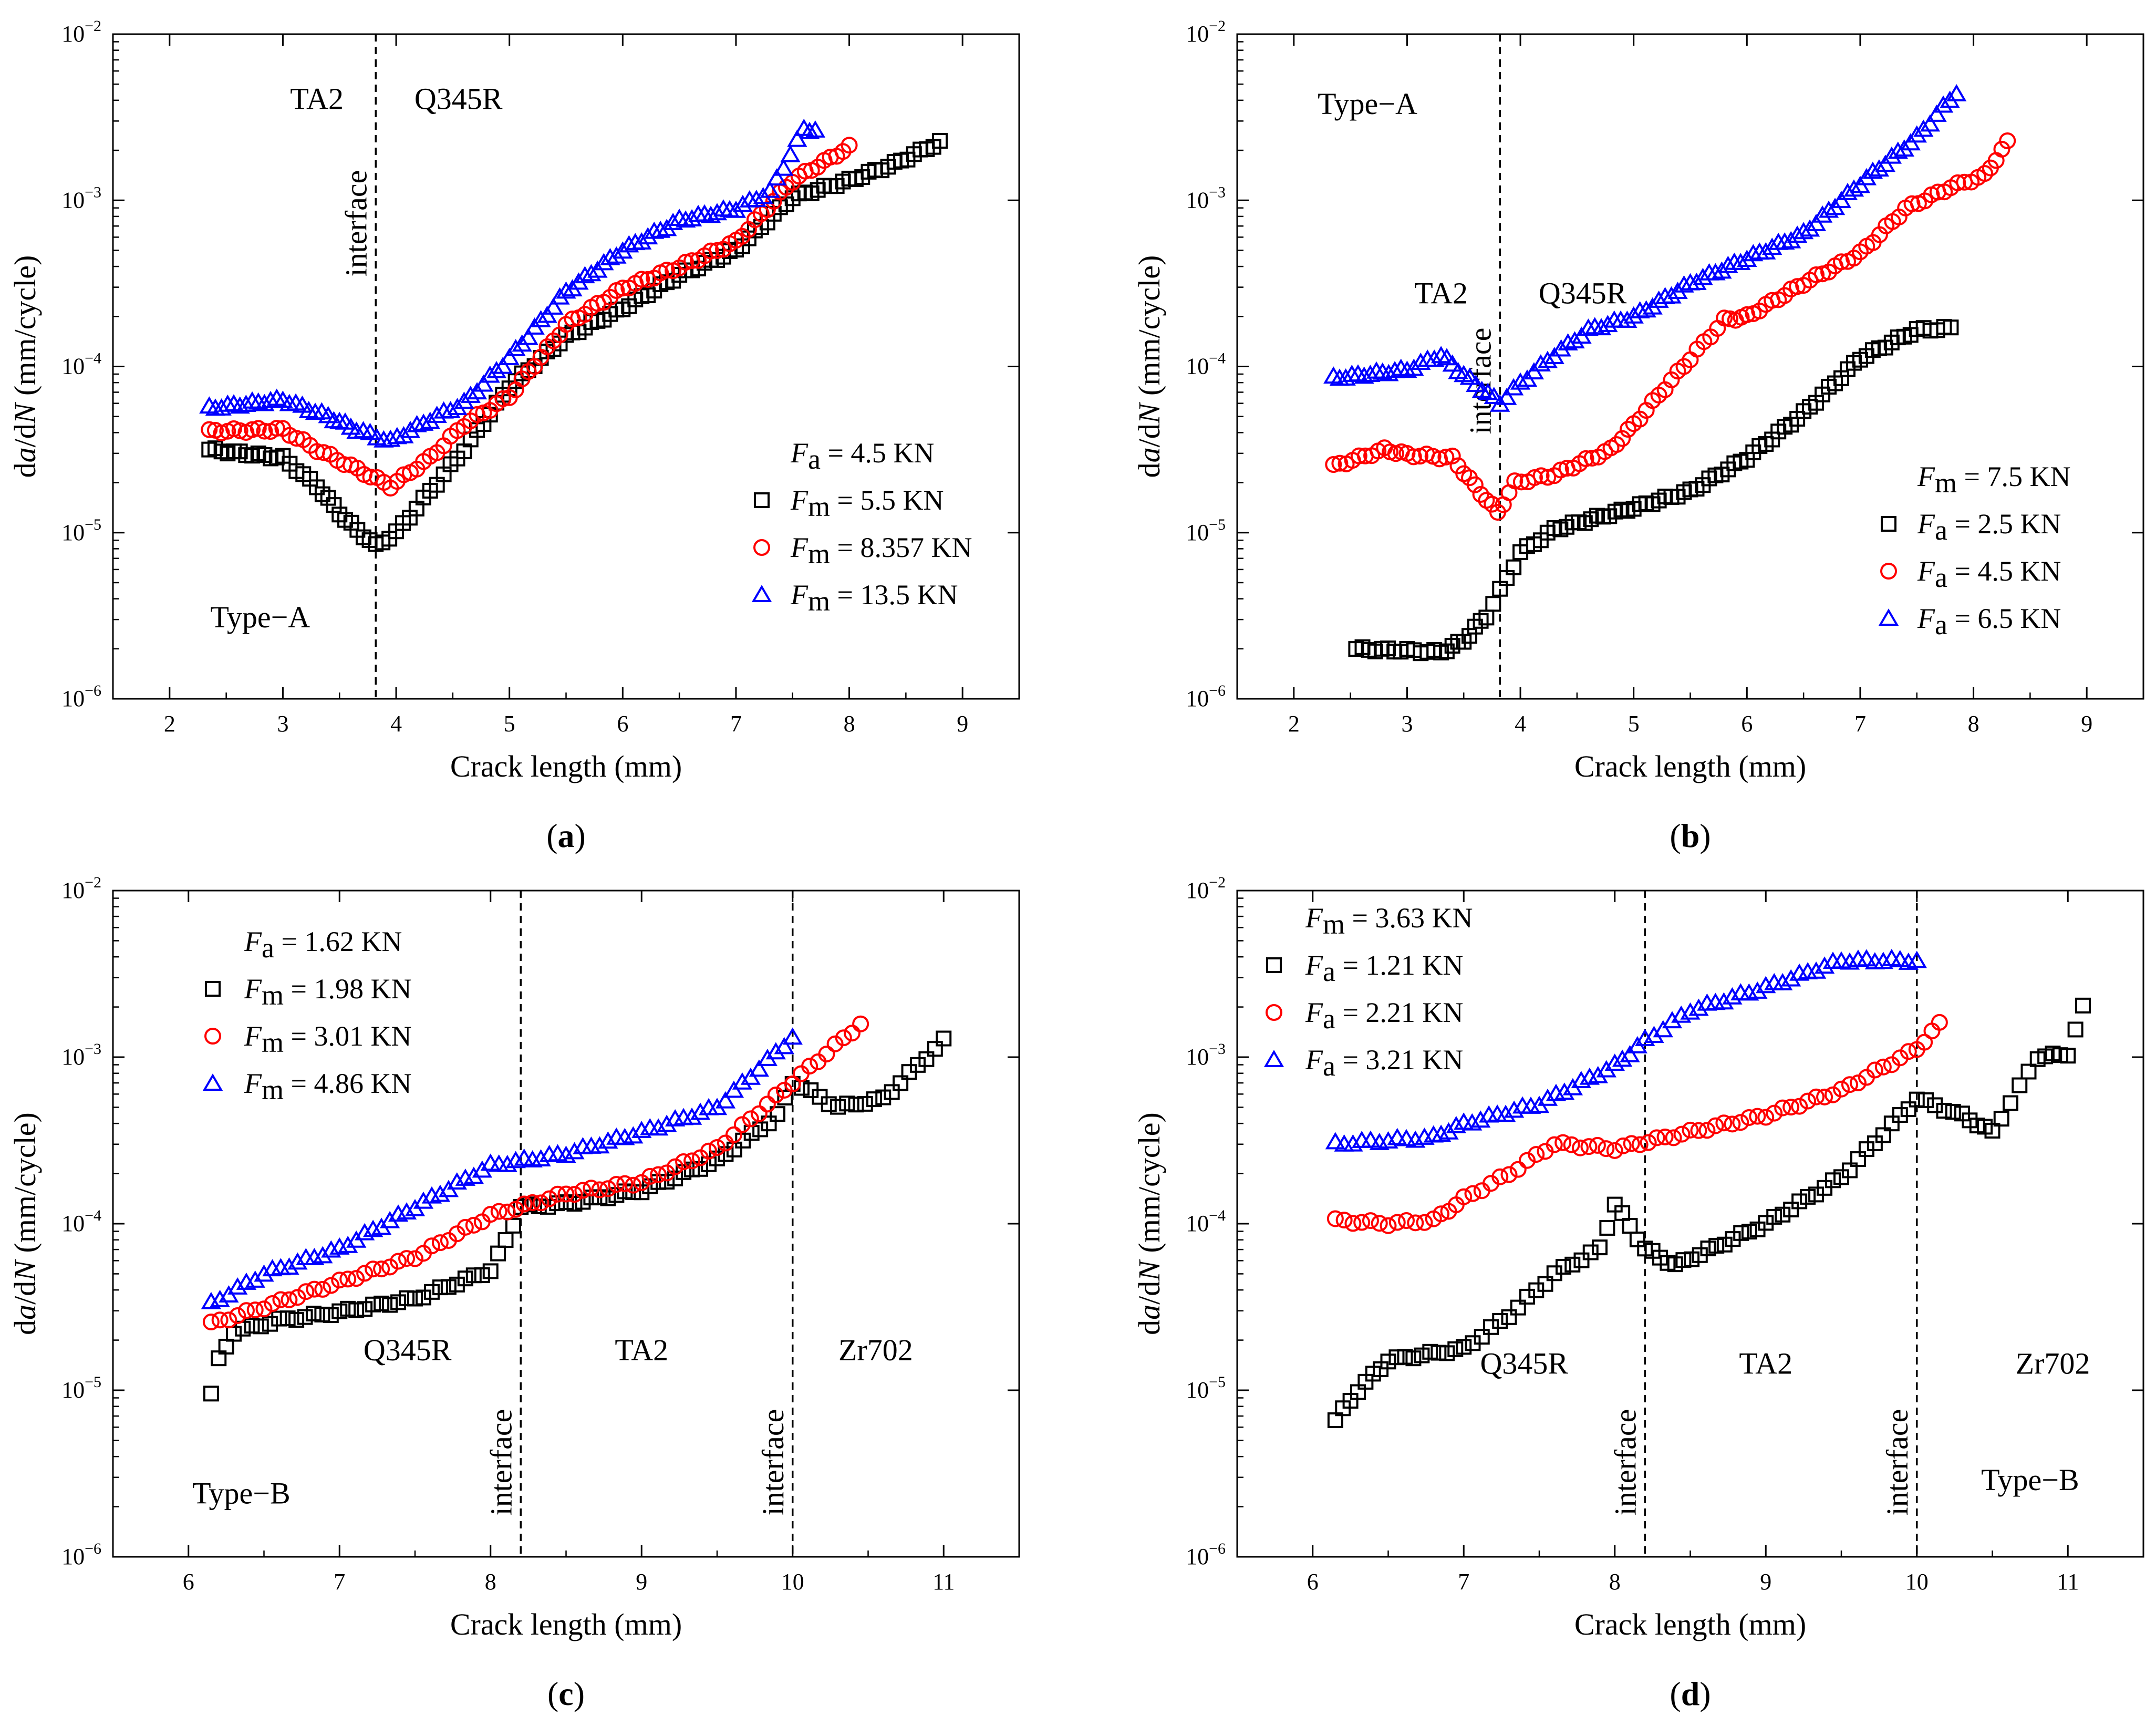 The height and width of the screenshot is (1726, 2156). Describe the element at coordinates (1989, 622) in the screenshot. I see `legend-entry: Fa = 6.5 KN` at that location.